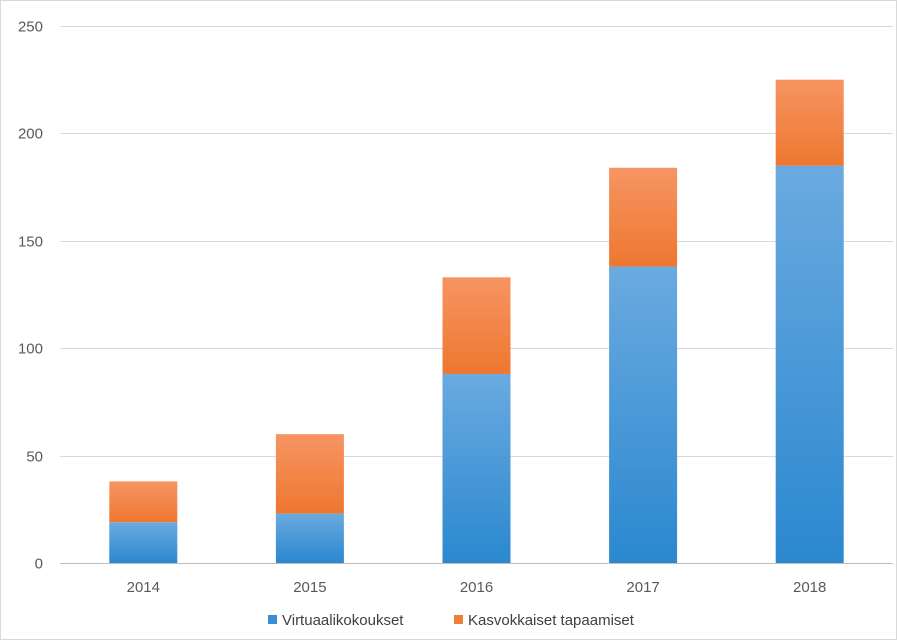  Describe the element at coordinates (809, 122) in the screenshot. I see `bar-kasvokkaiset-2018` at that location.